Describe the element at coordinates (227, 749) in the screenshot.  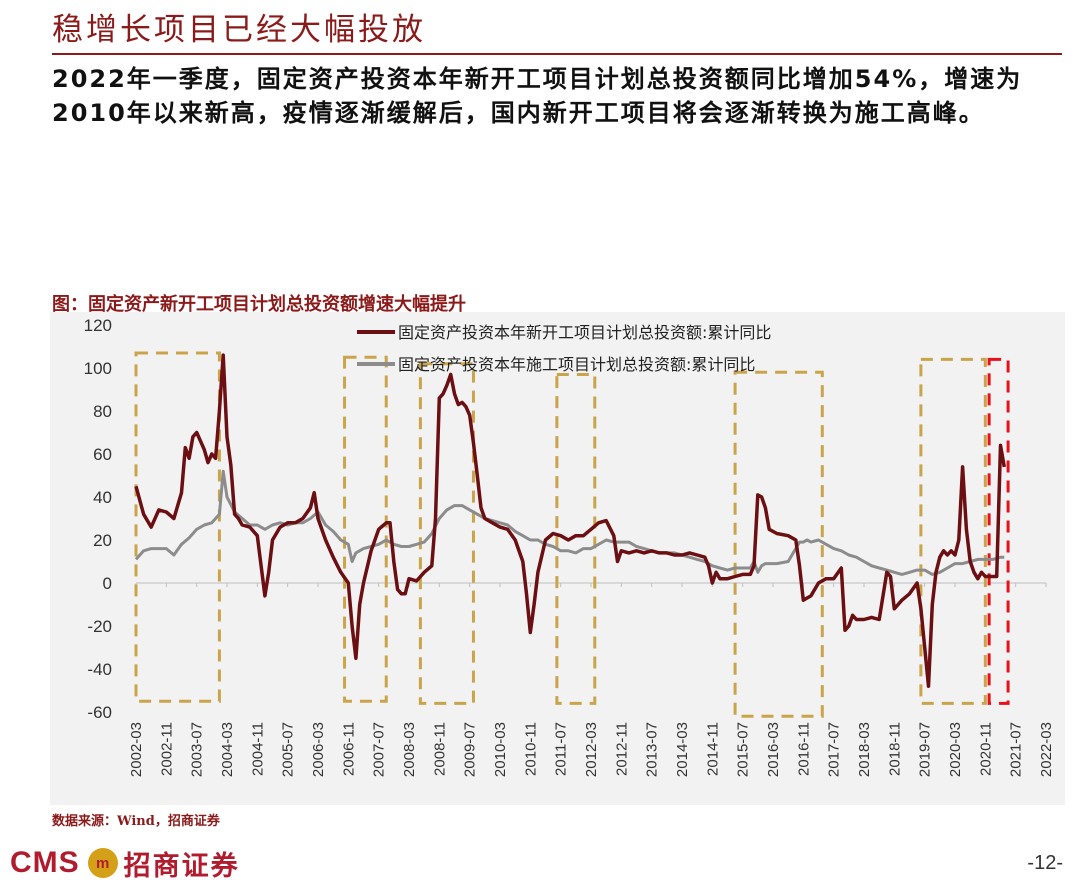
I see `x-tick-label: 2004-03` at that location.